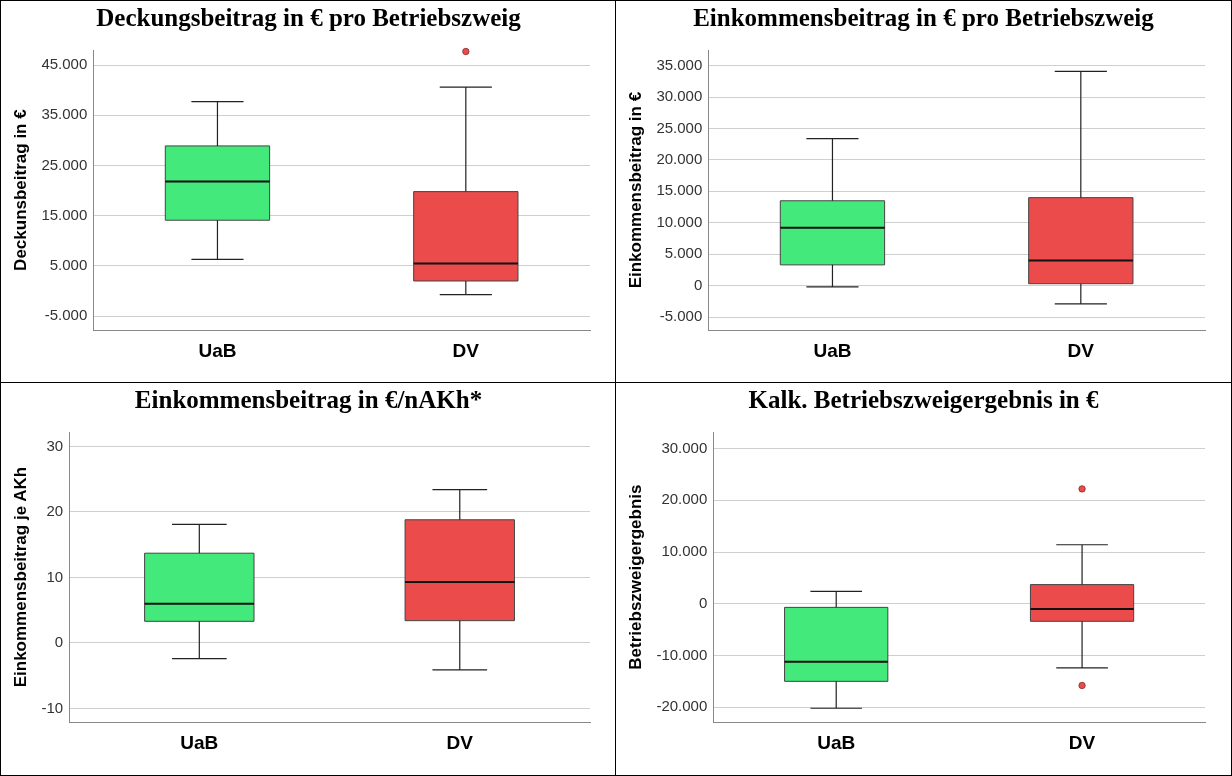 The width and height of the screenshot is (1232, 776). I want to click on chart-title: Einkommensbeitrag in €/nAKh*, so click(308, 400).